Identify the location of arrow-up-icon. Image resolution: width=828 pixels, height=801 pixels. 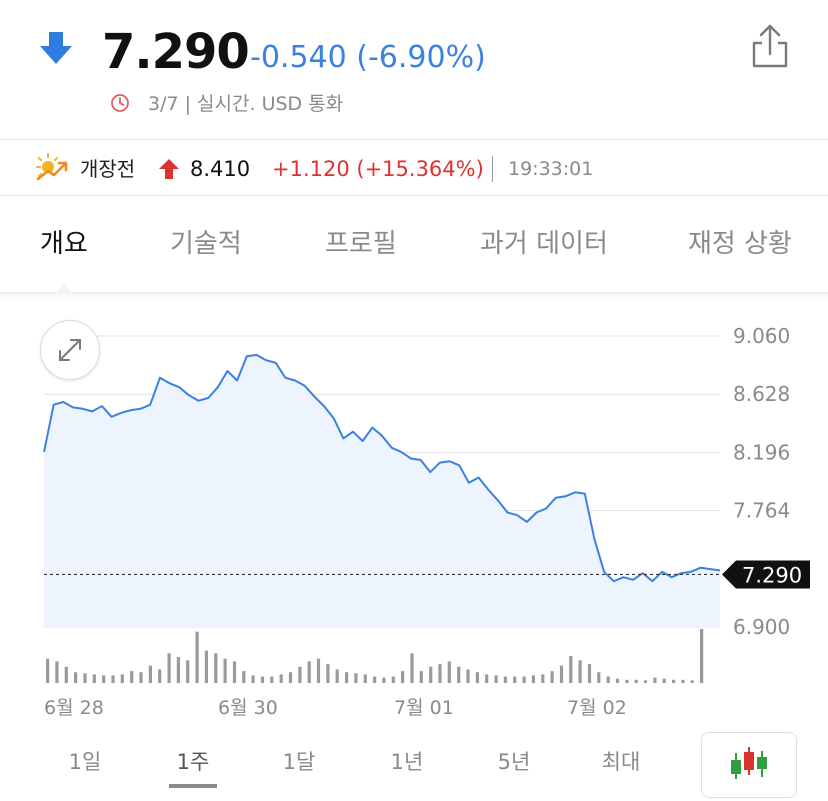
(169, 169).